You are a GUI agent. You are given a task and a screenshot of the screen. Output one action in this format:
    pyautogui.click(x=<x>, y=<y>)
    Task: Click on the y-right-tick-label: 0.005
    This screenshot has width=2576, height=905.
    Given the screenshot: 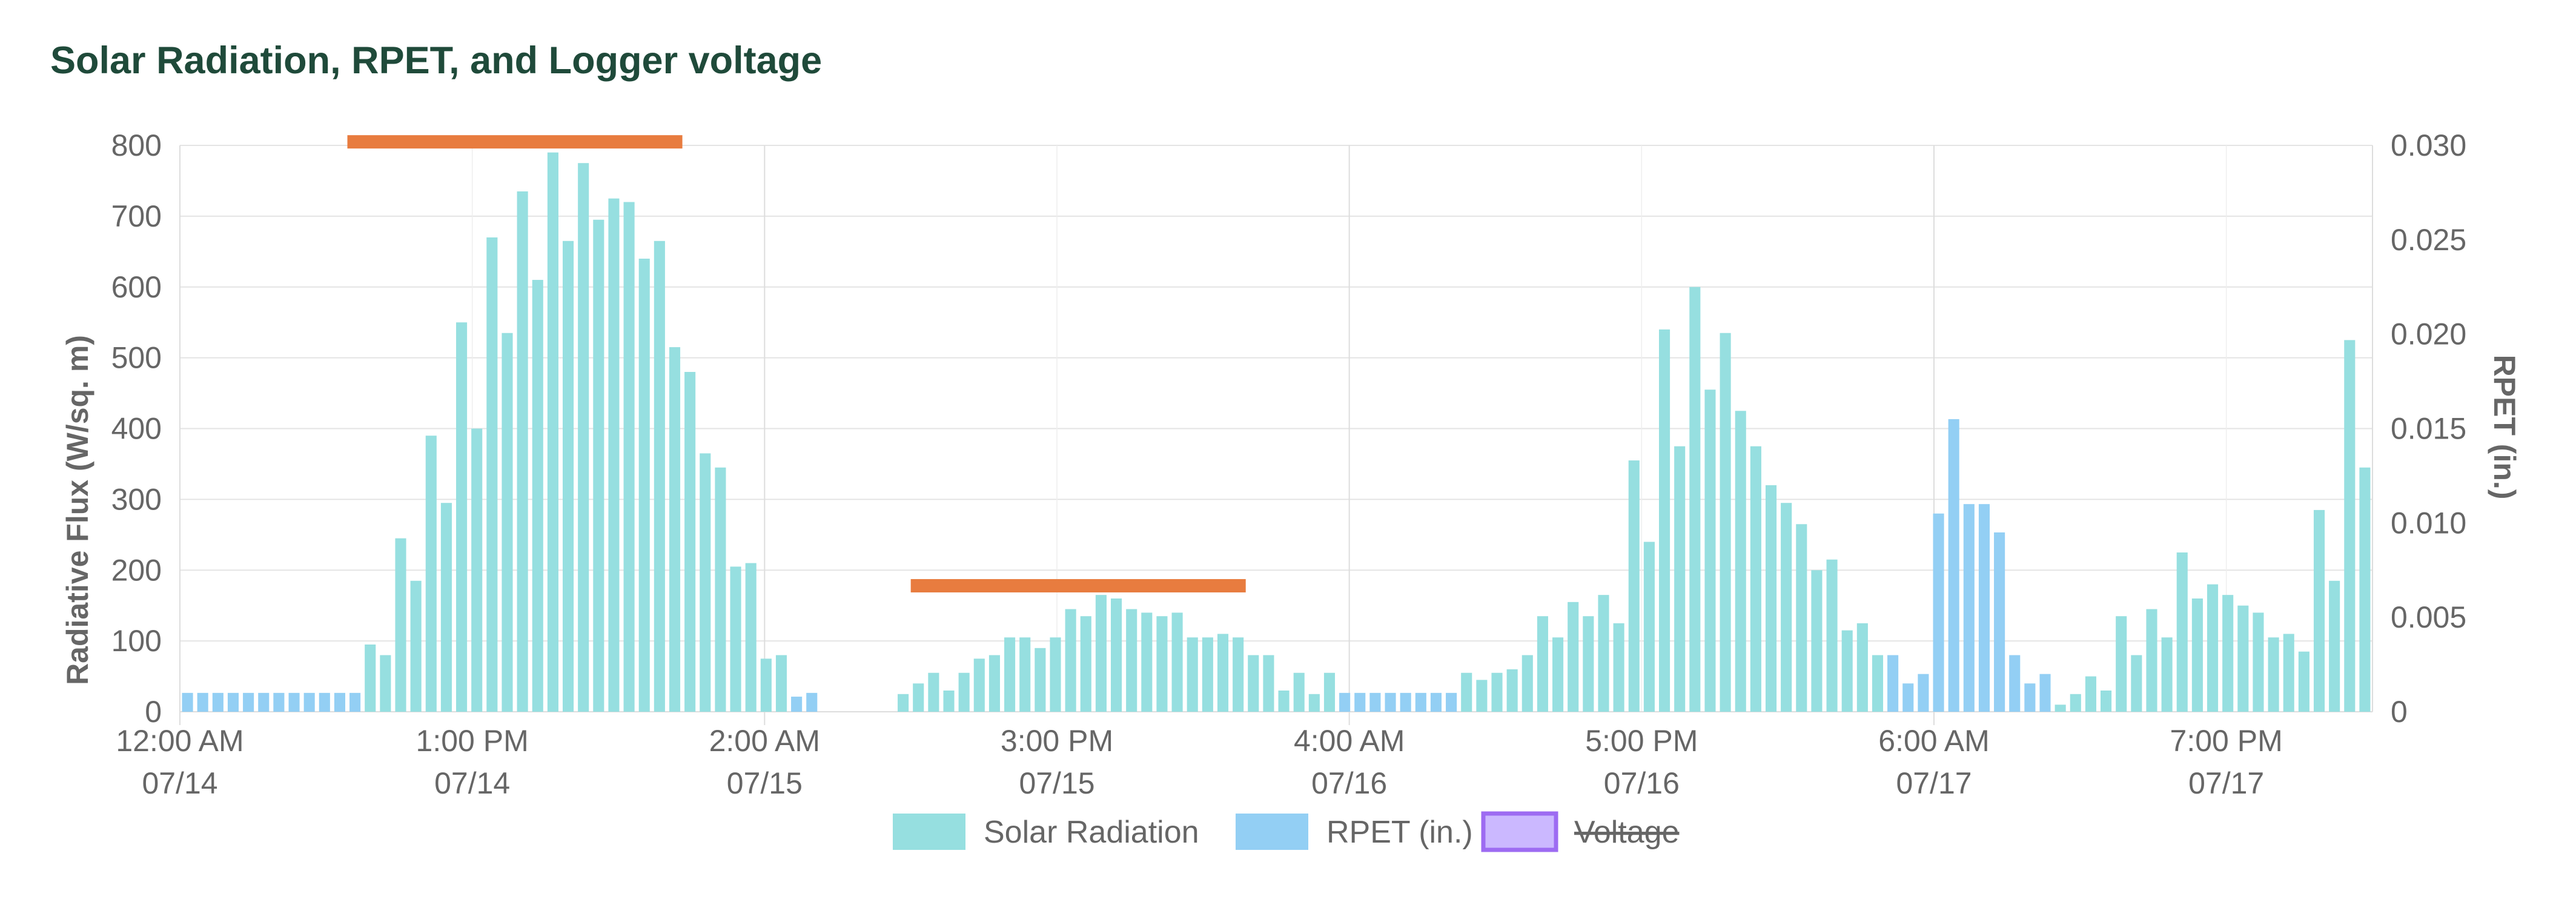 What is the action you would take?
    pyautogui.click(x=2428, y=617)
    